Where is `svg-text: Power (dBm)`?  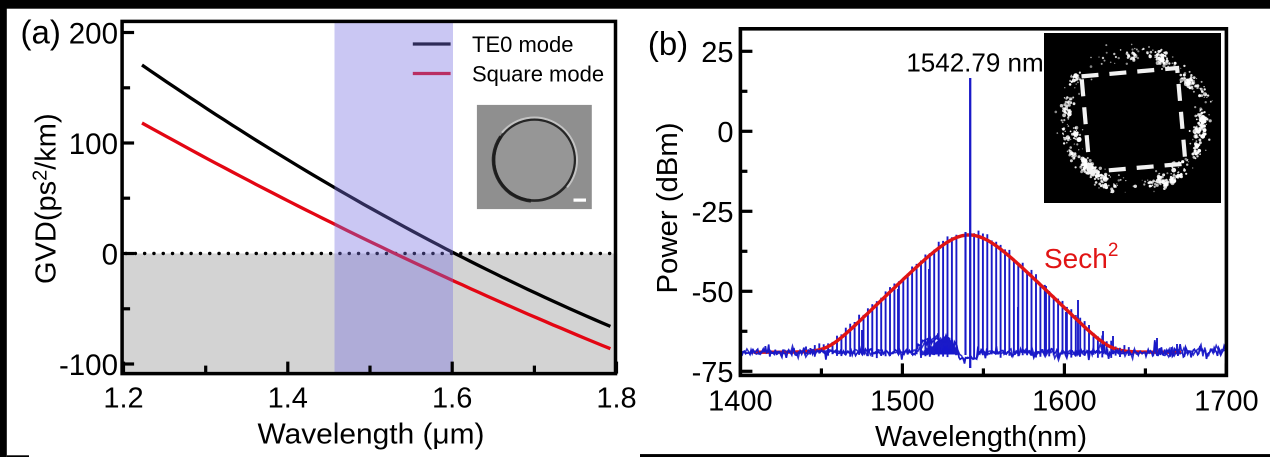 svg-text: Power (dBm) is located at coordinates (668, 208).